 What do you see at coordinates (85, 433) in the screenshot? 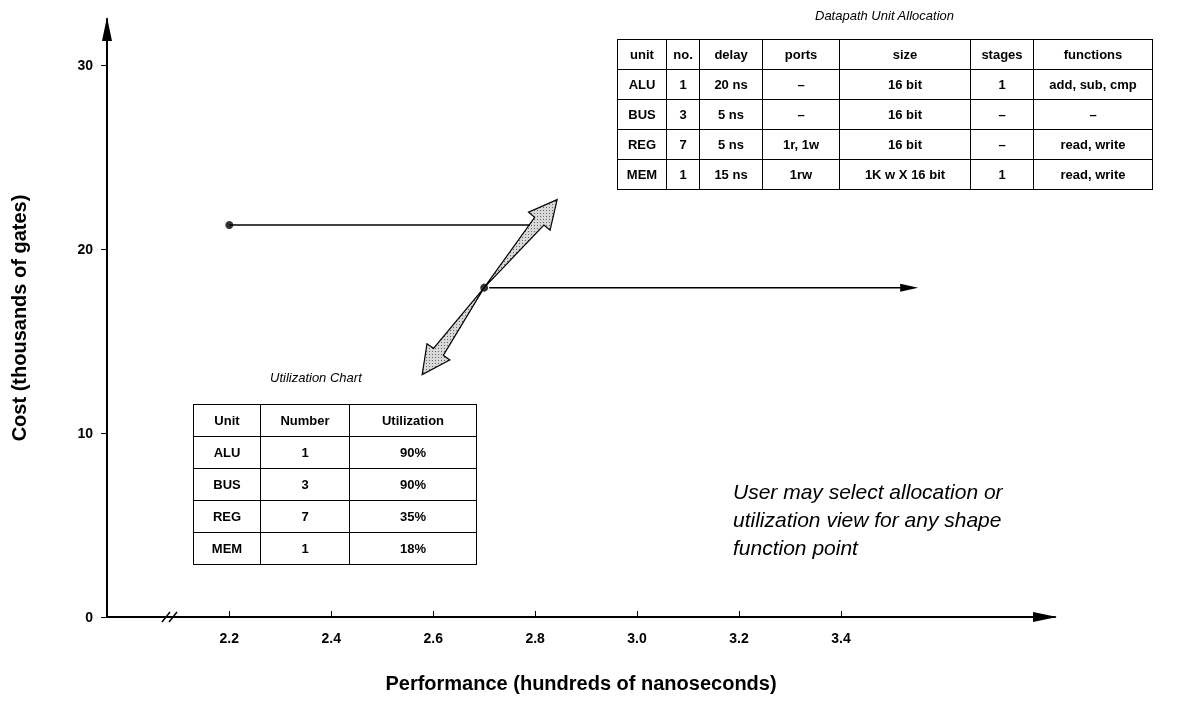
I see `y-tick-label: 10` at bounding box center [85, 433].